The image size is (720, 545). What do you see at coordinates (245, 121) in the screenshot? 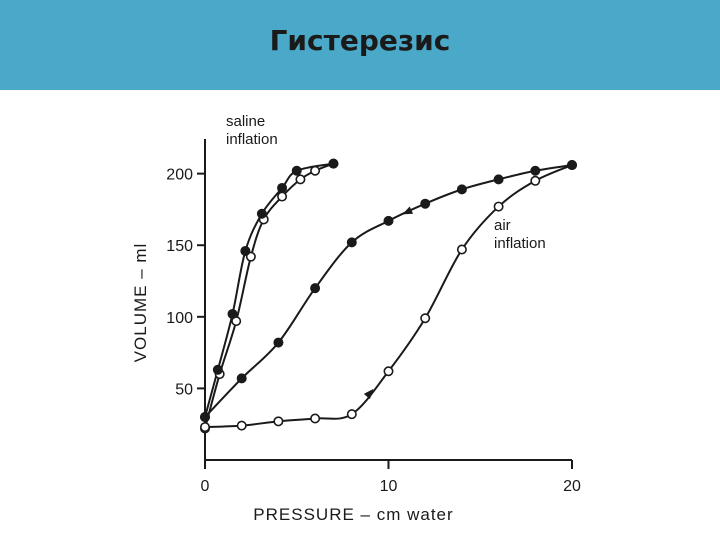
I see `saline-annotation-label: saline` at bounding box center [245, 121].